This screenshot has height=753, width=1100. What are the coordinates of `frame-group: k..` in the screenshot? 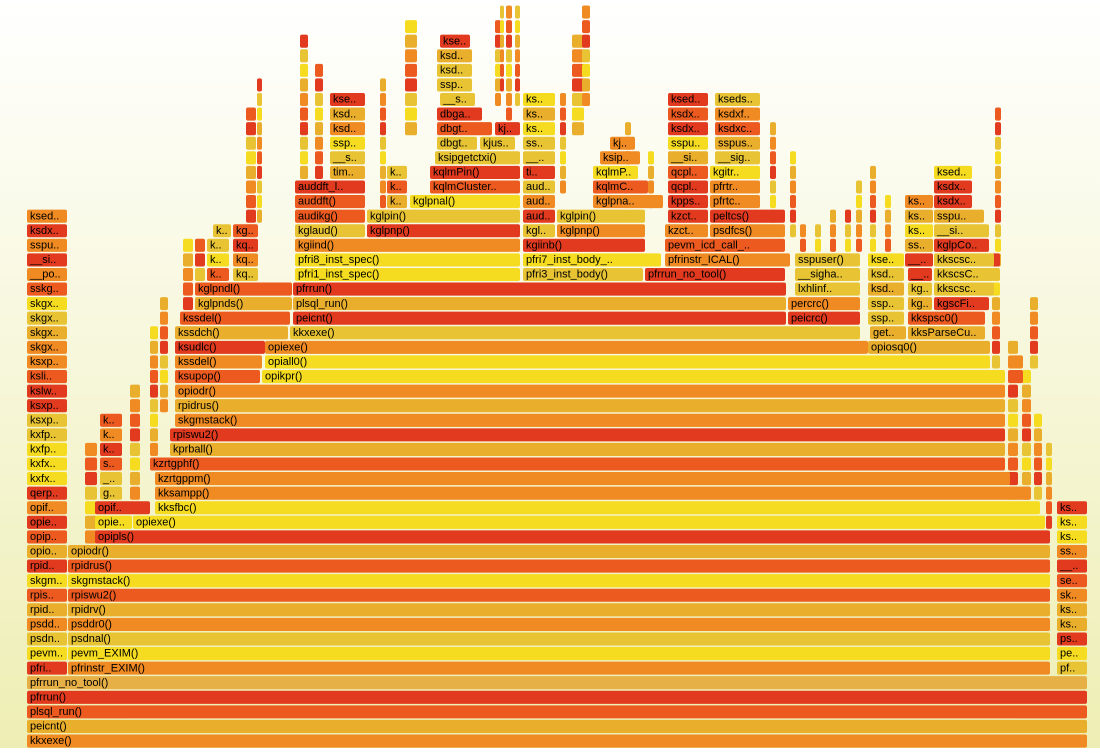 It's located at (222, 231).